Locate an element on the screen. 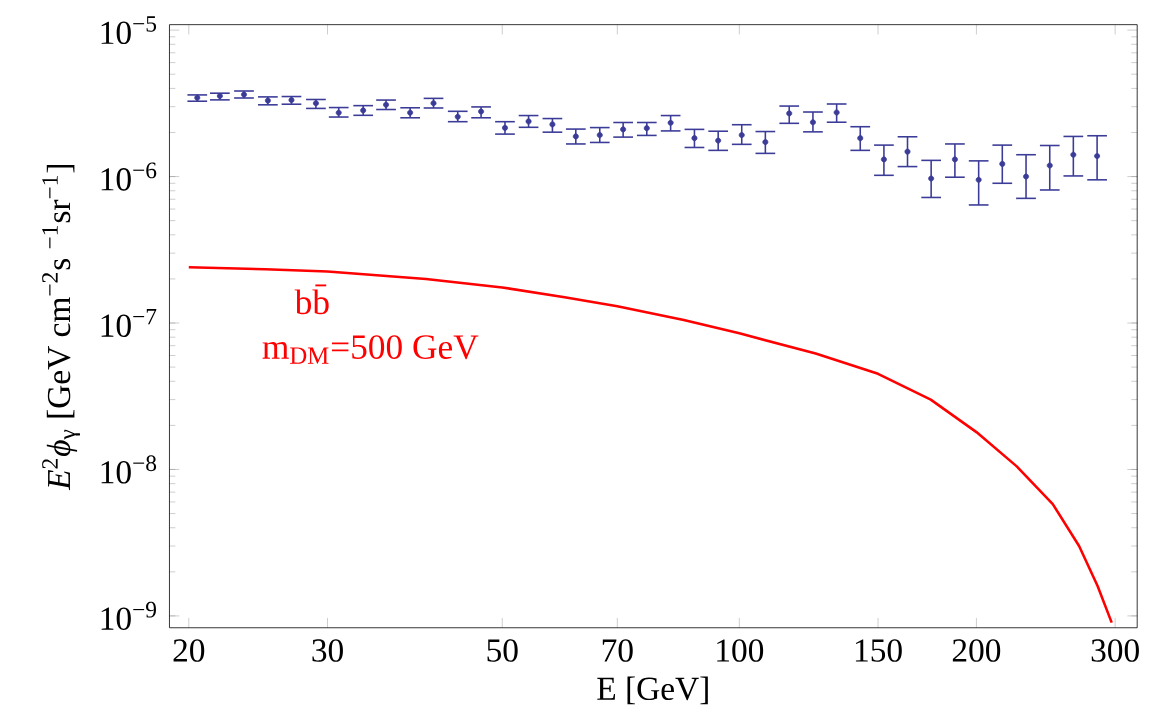 The width and height of the screenshot is (1150, 728). y-tick-label: 10$^{−5}$ is located at coordinates (129, 30).